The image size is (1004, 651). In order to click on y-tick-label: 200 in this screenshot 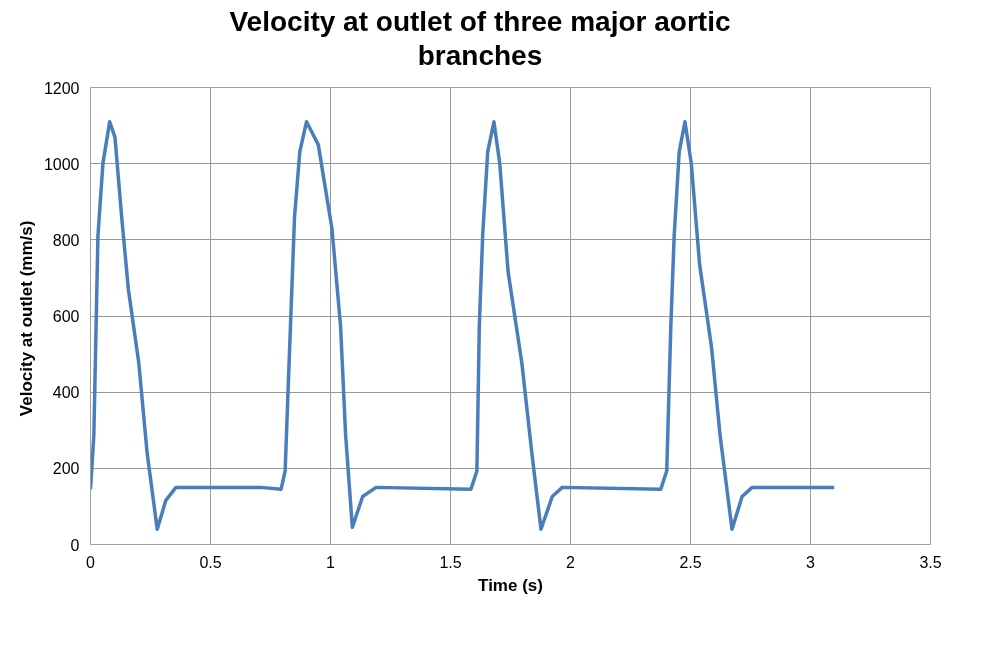, I will do `click(66, 469)`.